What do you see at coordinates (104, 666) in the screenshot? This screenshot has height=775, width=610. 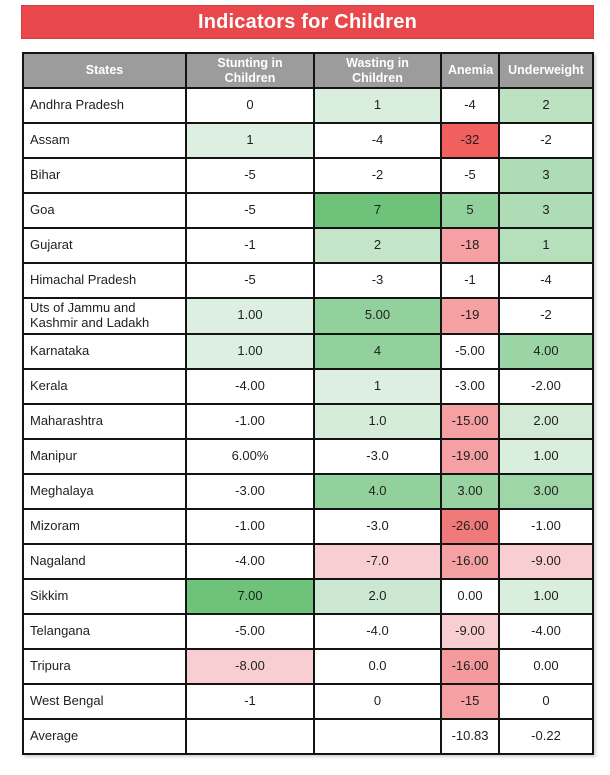 I see `state-name-cell: Tripura` at bounding box center [104, 666].